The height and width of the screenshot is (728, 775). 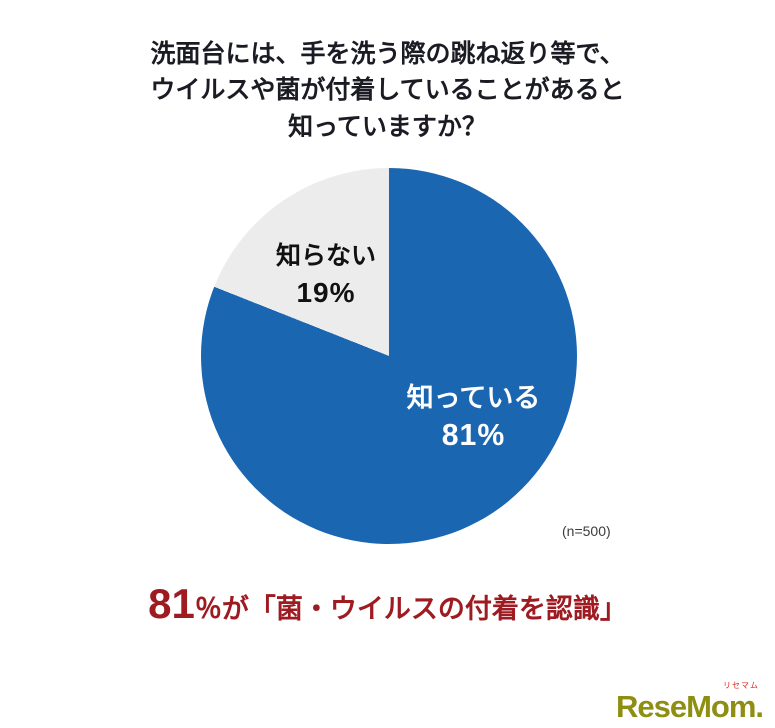 I want to click on chart-title-line2: ウイルスや菌が付着していることがあると, so click(x=387, y=90).